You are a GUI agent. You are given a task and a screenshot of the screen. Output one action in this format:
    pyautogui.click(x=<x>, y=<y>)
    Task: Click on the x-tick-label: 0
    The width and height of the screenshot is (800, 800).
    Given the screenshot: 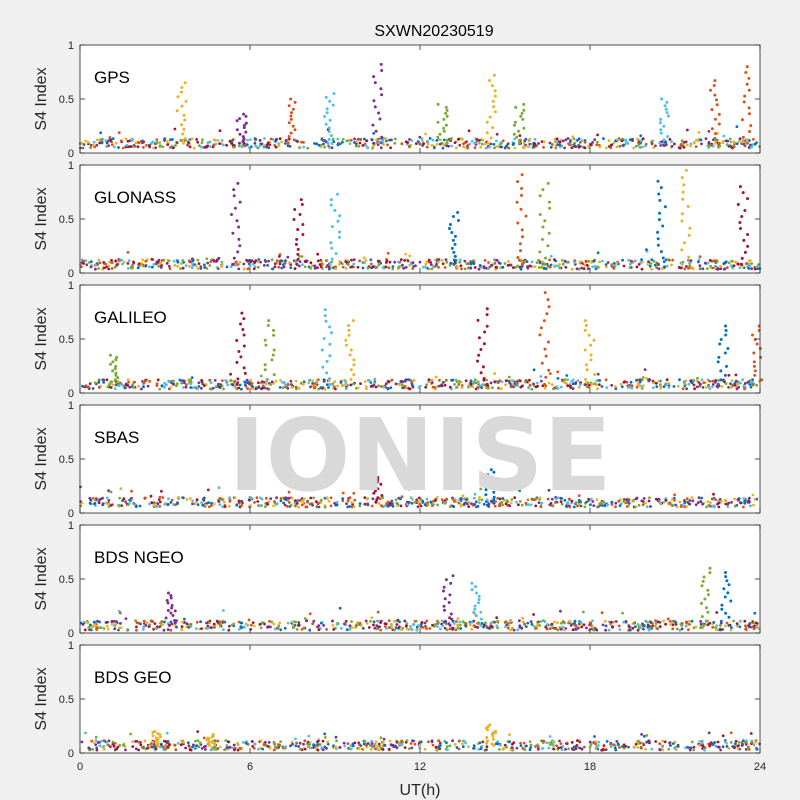 What is the action you would take?
    pyautogui.click(x=80, y=767)
    